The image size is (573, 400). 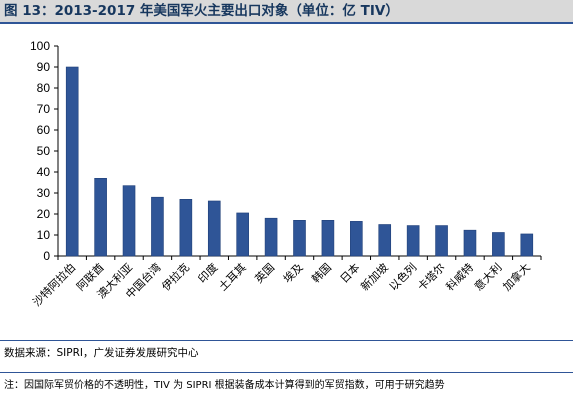 What do you see at coordinates (54, 284) in the screenshot?
I see `category-label: 沙特阿拉伯` at bounding box center [54, 284].